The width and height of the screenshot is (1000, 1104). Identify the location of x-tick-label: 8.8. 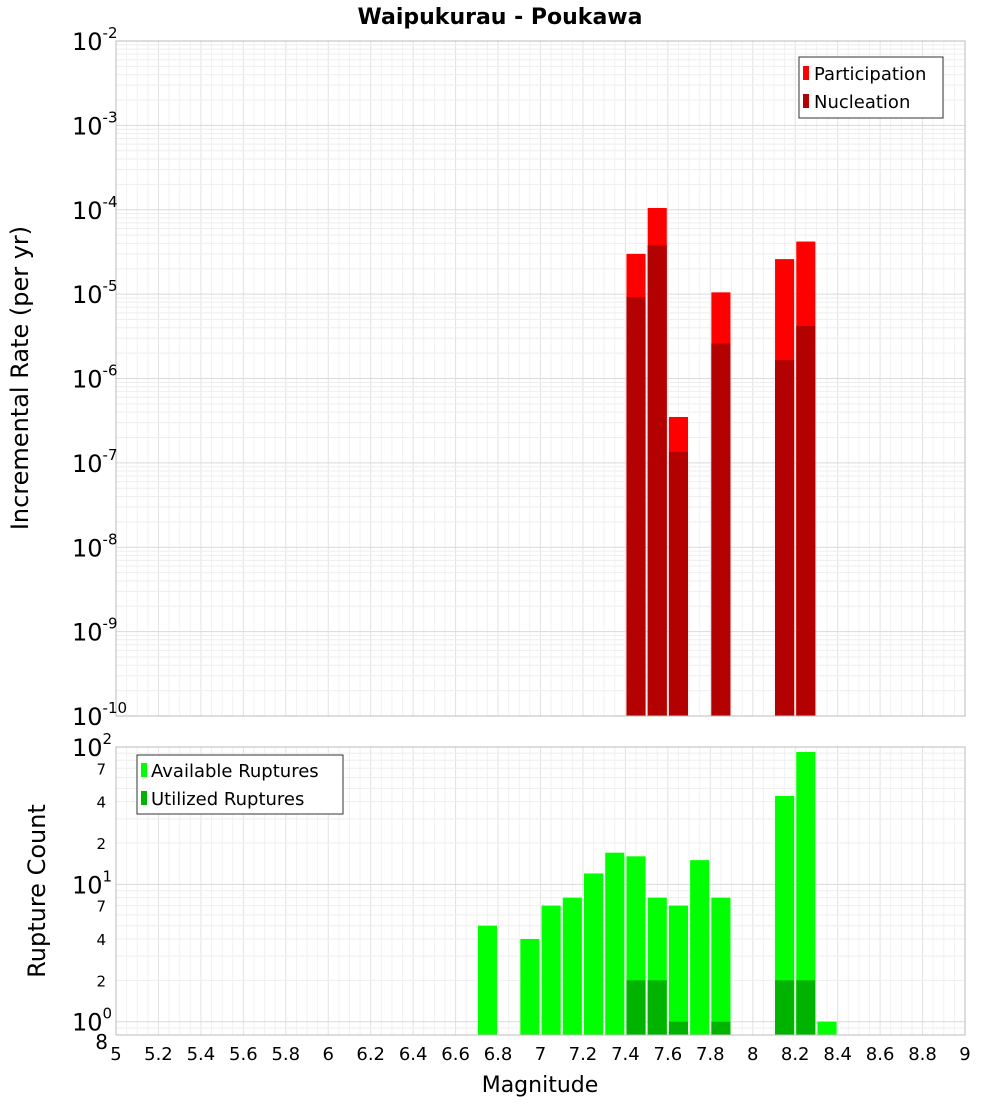
(922, 1054).